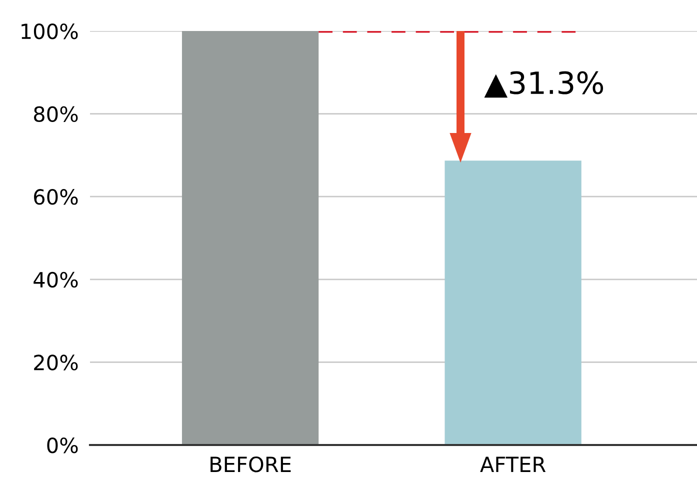 The image size is (697, 486). What do you see at coordinates (513, 464) in the screenshot?
I see `x-tick-label: AFTER` at bounding box center [513, 464].